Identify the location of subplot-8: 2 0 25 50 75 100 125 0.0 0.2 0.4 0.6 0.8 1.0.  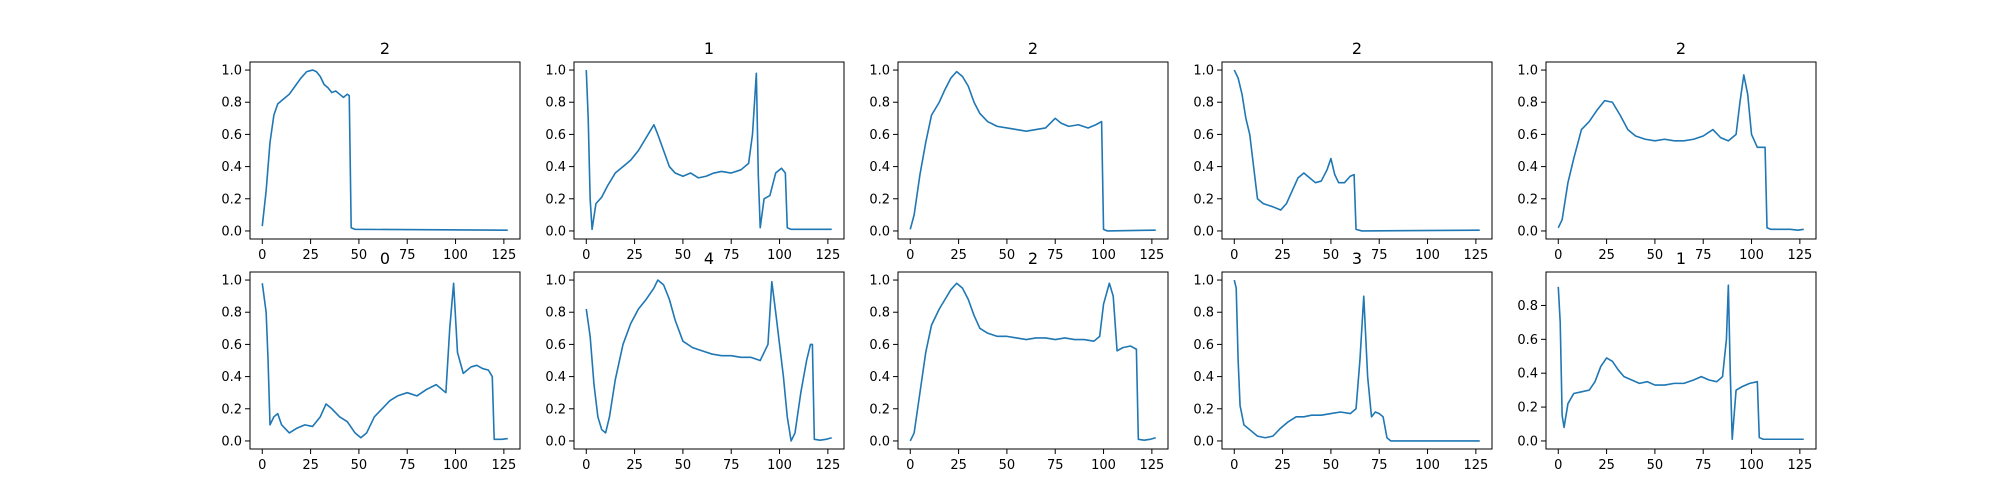
(1019, 361).